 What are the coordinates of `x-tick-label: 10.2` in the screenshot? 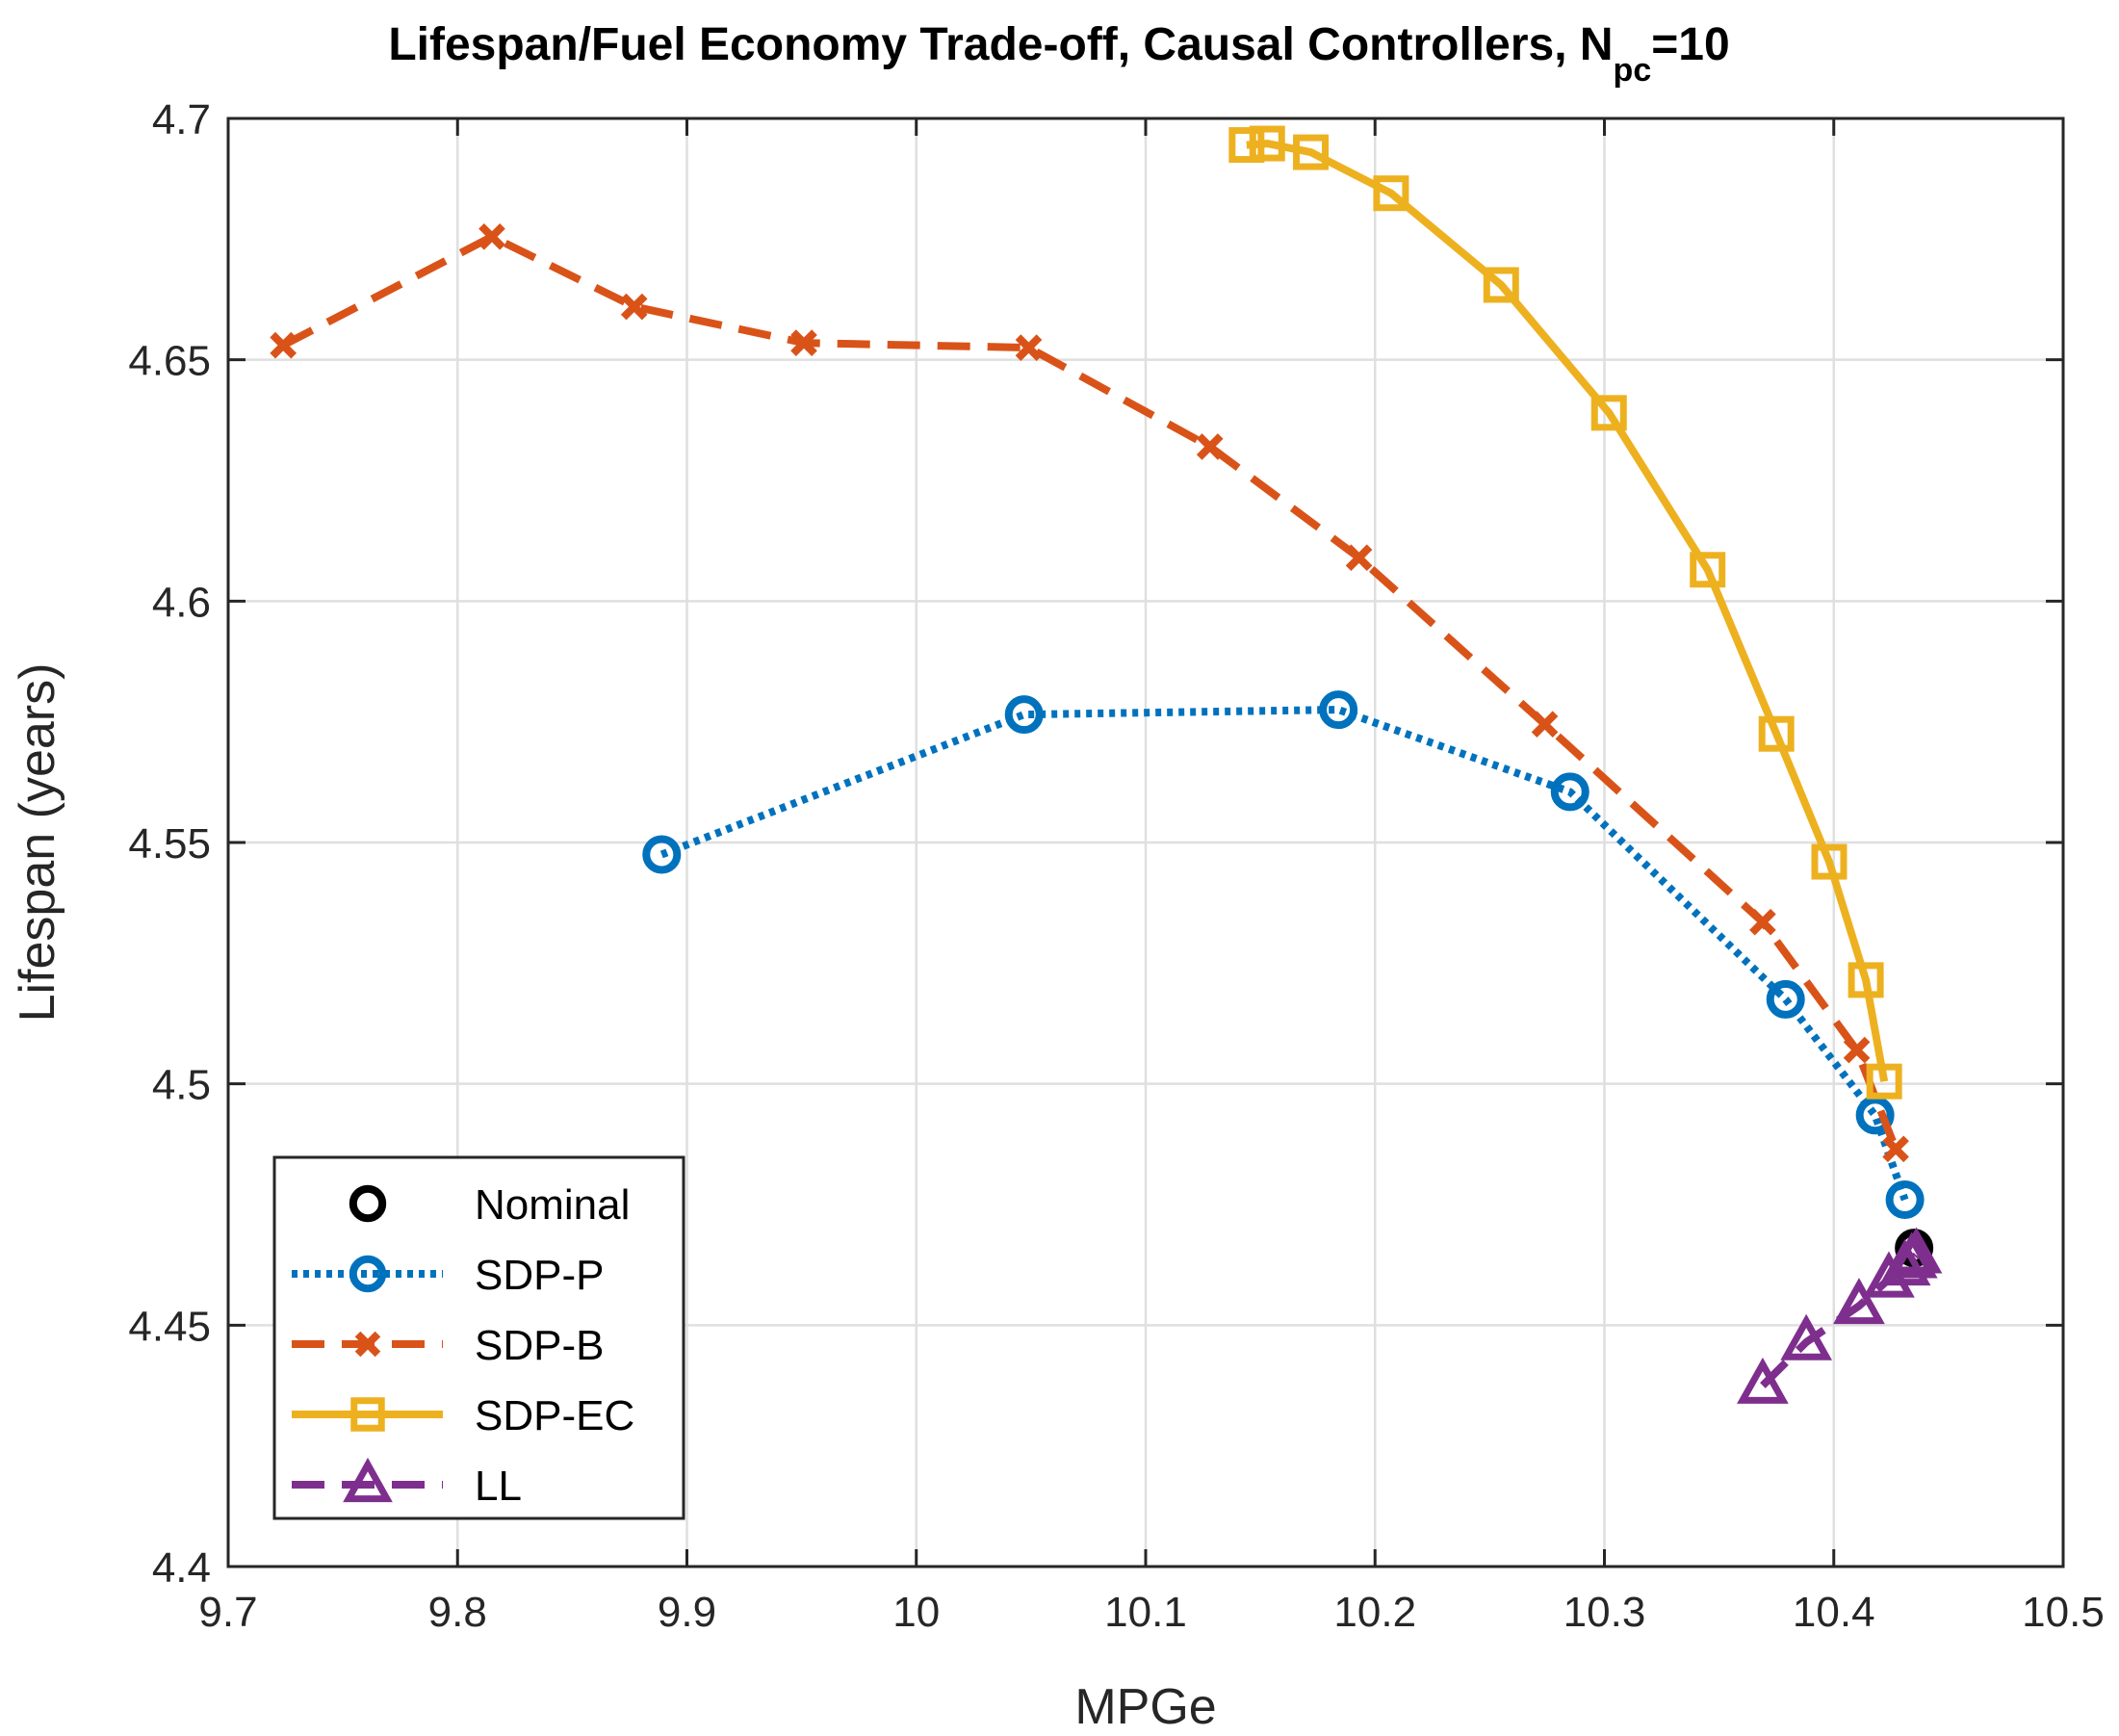 It's located at (1375, 1612).